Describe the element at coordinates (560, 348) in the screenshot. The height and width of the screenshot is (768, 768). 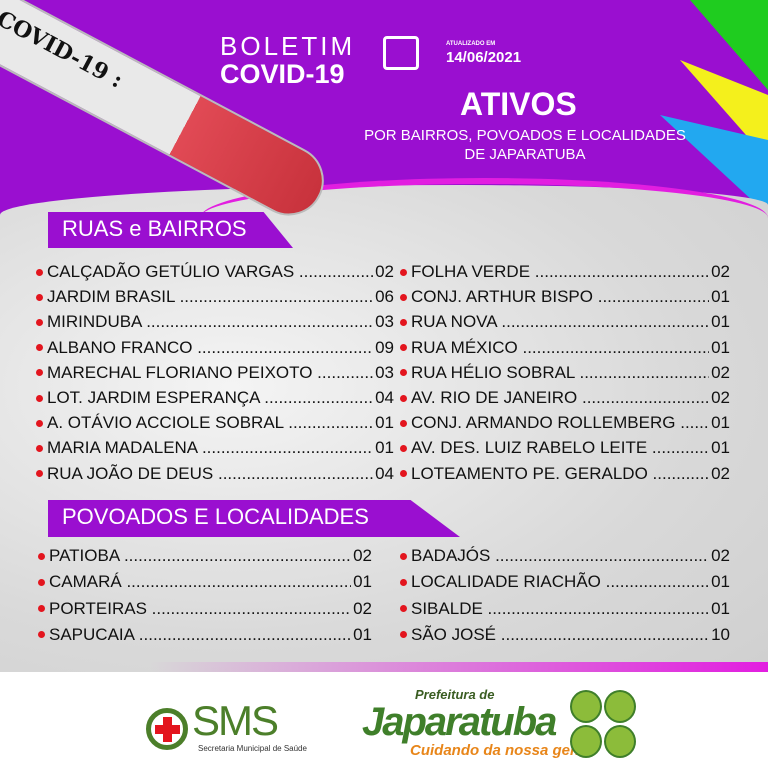
I see `location-name: RUA MÉXICO` at that location.